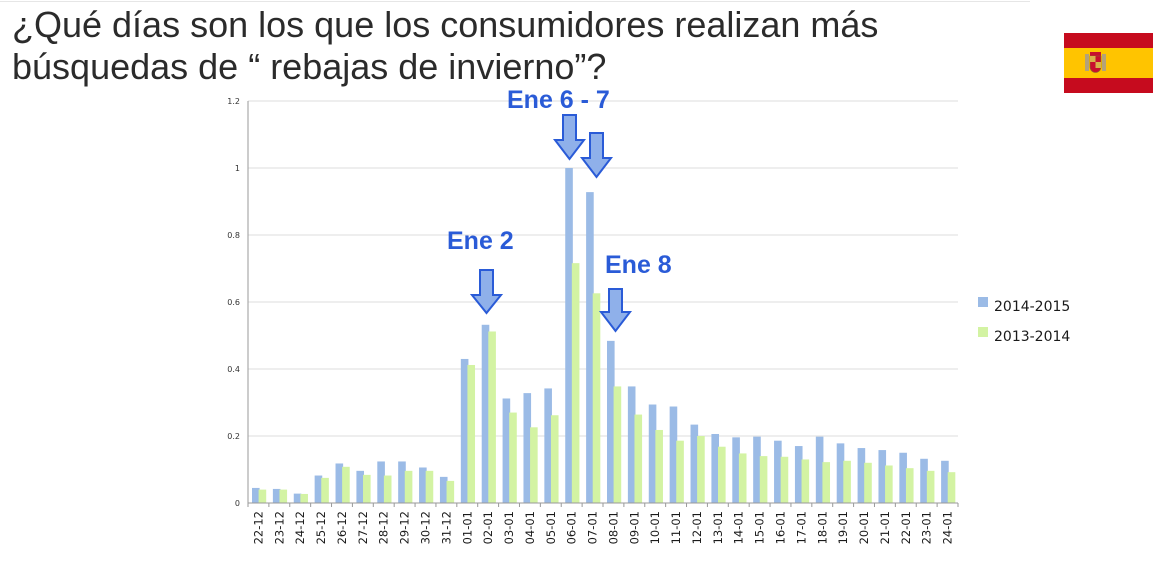 The width and height of the screenshot is (1166, 569). I want to click on arrow-ene-2-icon, so click(486, 292).